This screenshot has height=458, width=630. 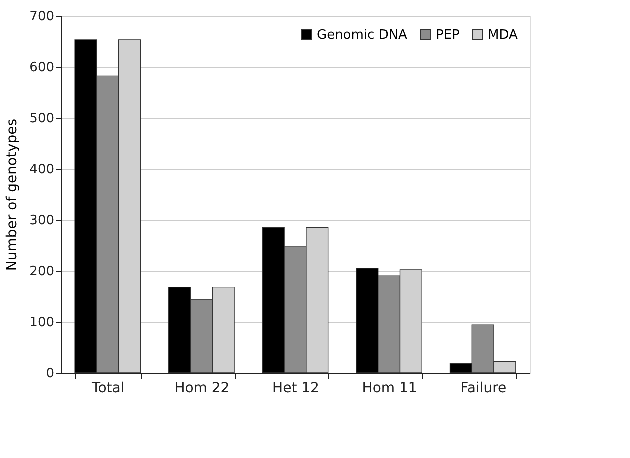 I want to click on y-tick-label: 0, so click(x=50, y=374).